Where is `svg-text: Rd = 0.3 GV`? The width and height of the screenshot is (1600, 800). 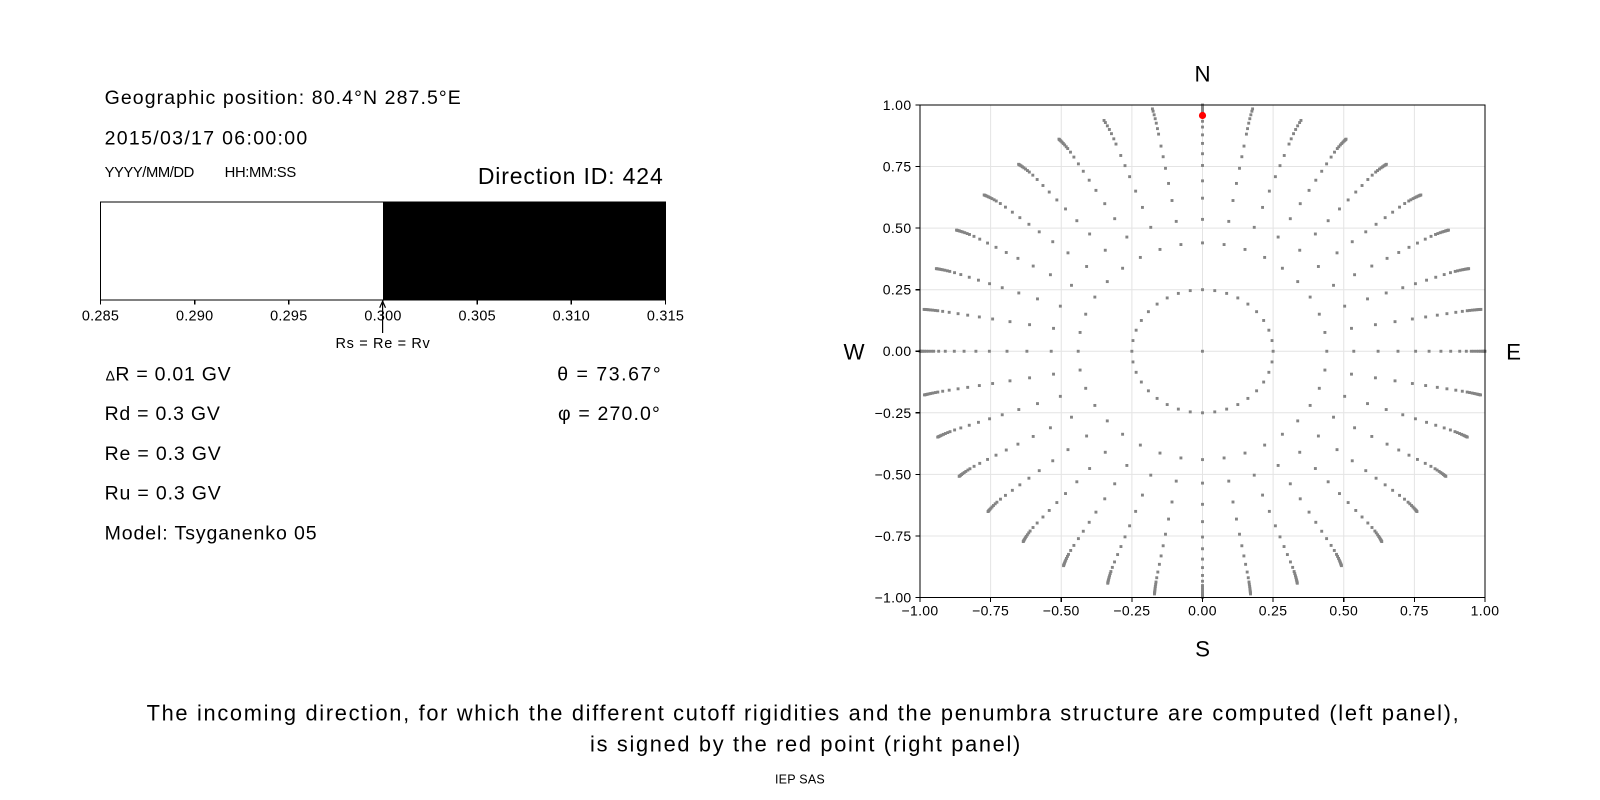
svg-text: Rd = 0.3 GV is located at coordinates (163, 414).